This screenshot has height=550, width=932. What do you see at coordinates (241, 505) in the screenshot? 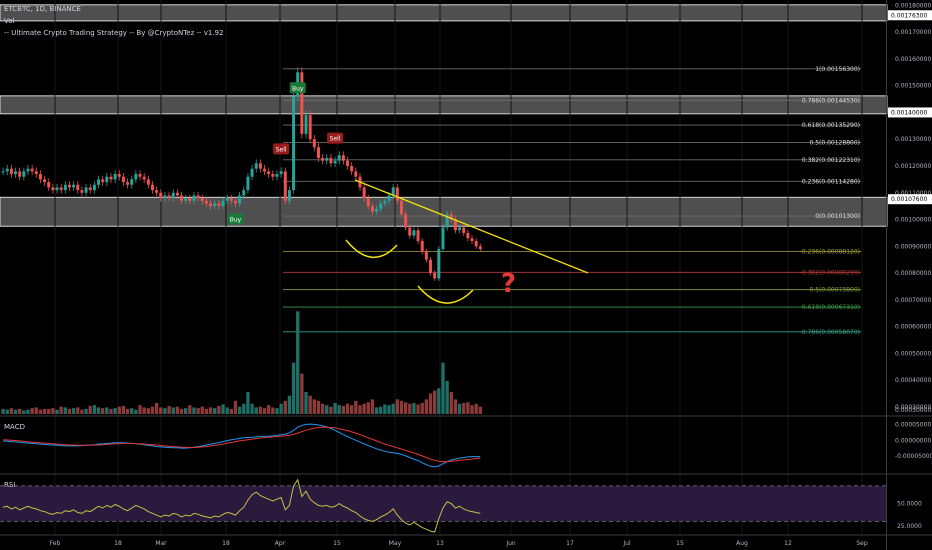
I see `rsi-line` at bounding box center [241, 505].